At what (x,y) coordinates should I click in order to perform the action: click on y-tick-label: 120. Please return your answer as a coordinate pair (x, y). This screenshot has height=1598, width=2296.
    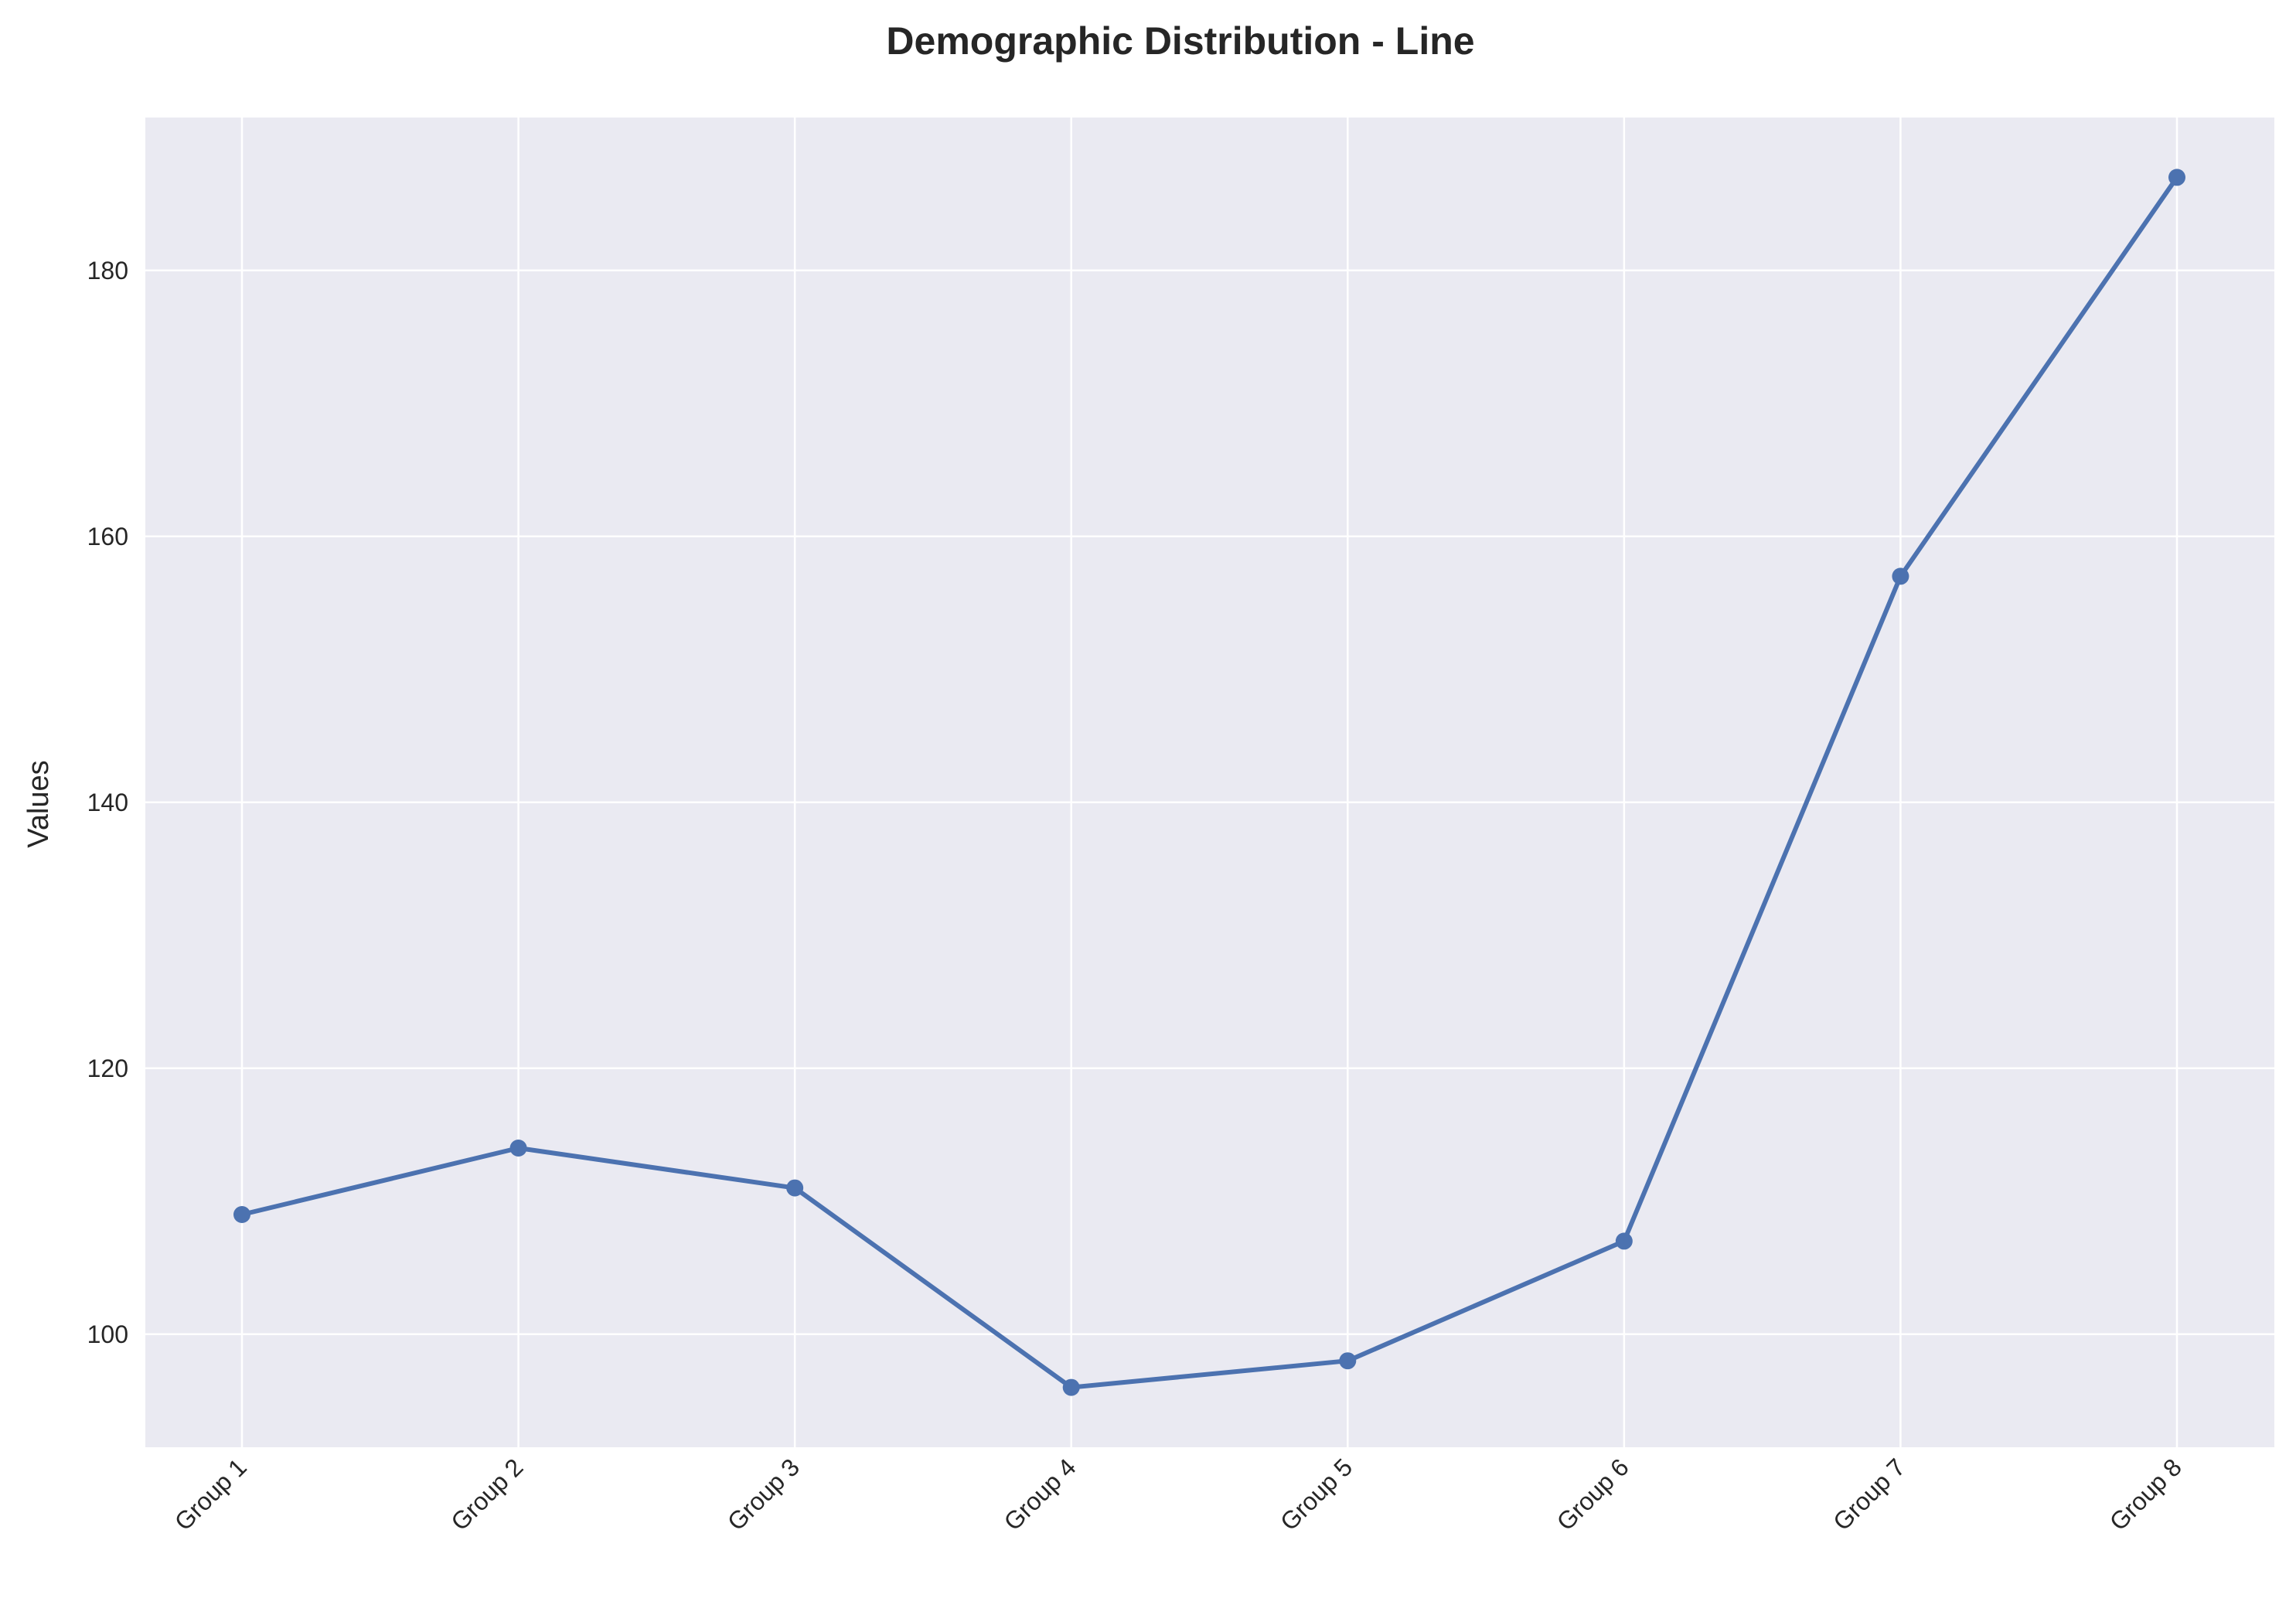
    Looking at the image, I should click on (107, 1068).